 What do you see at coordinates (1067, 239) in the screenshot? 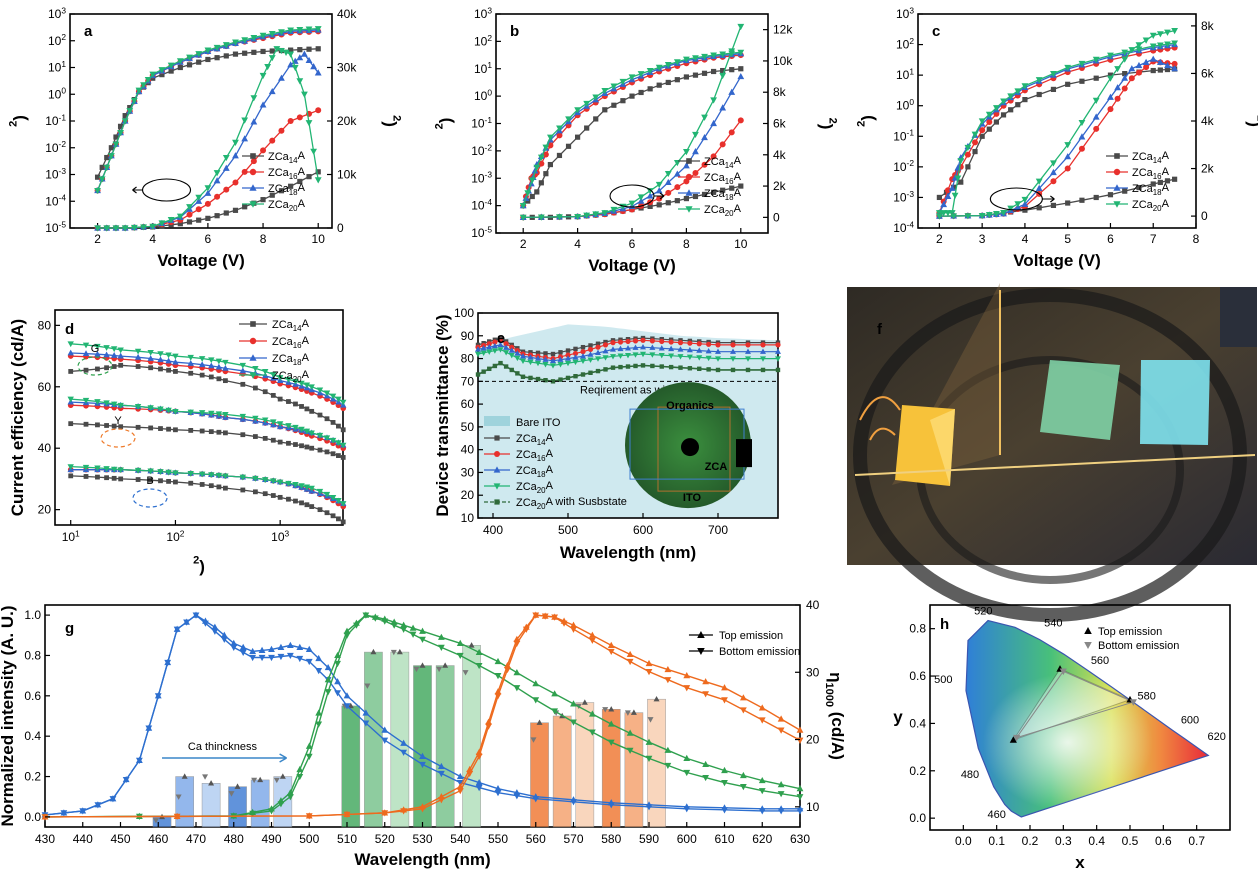
I see `x-tick-label: 5` at bounding box center [1067, 239].